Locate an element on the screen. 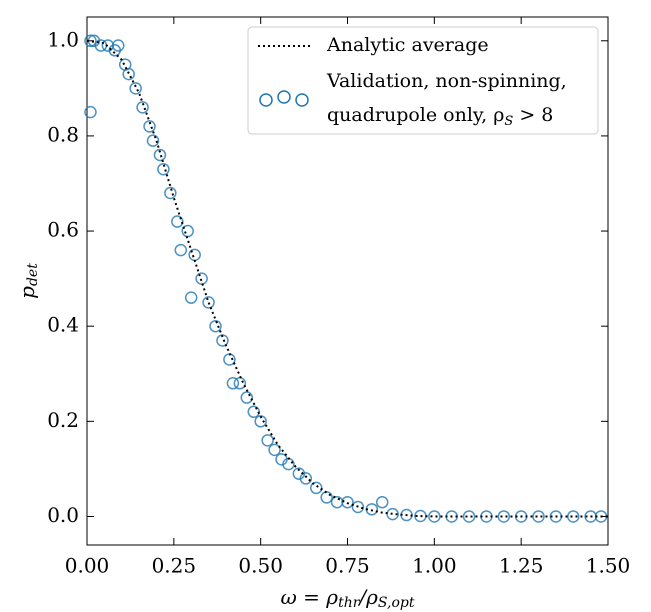 The height and width of the screenshot is (612, 651). x-axis-label: ω = ρthr/ρS,opt is located at coordinates (348, 598).